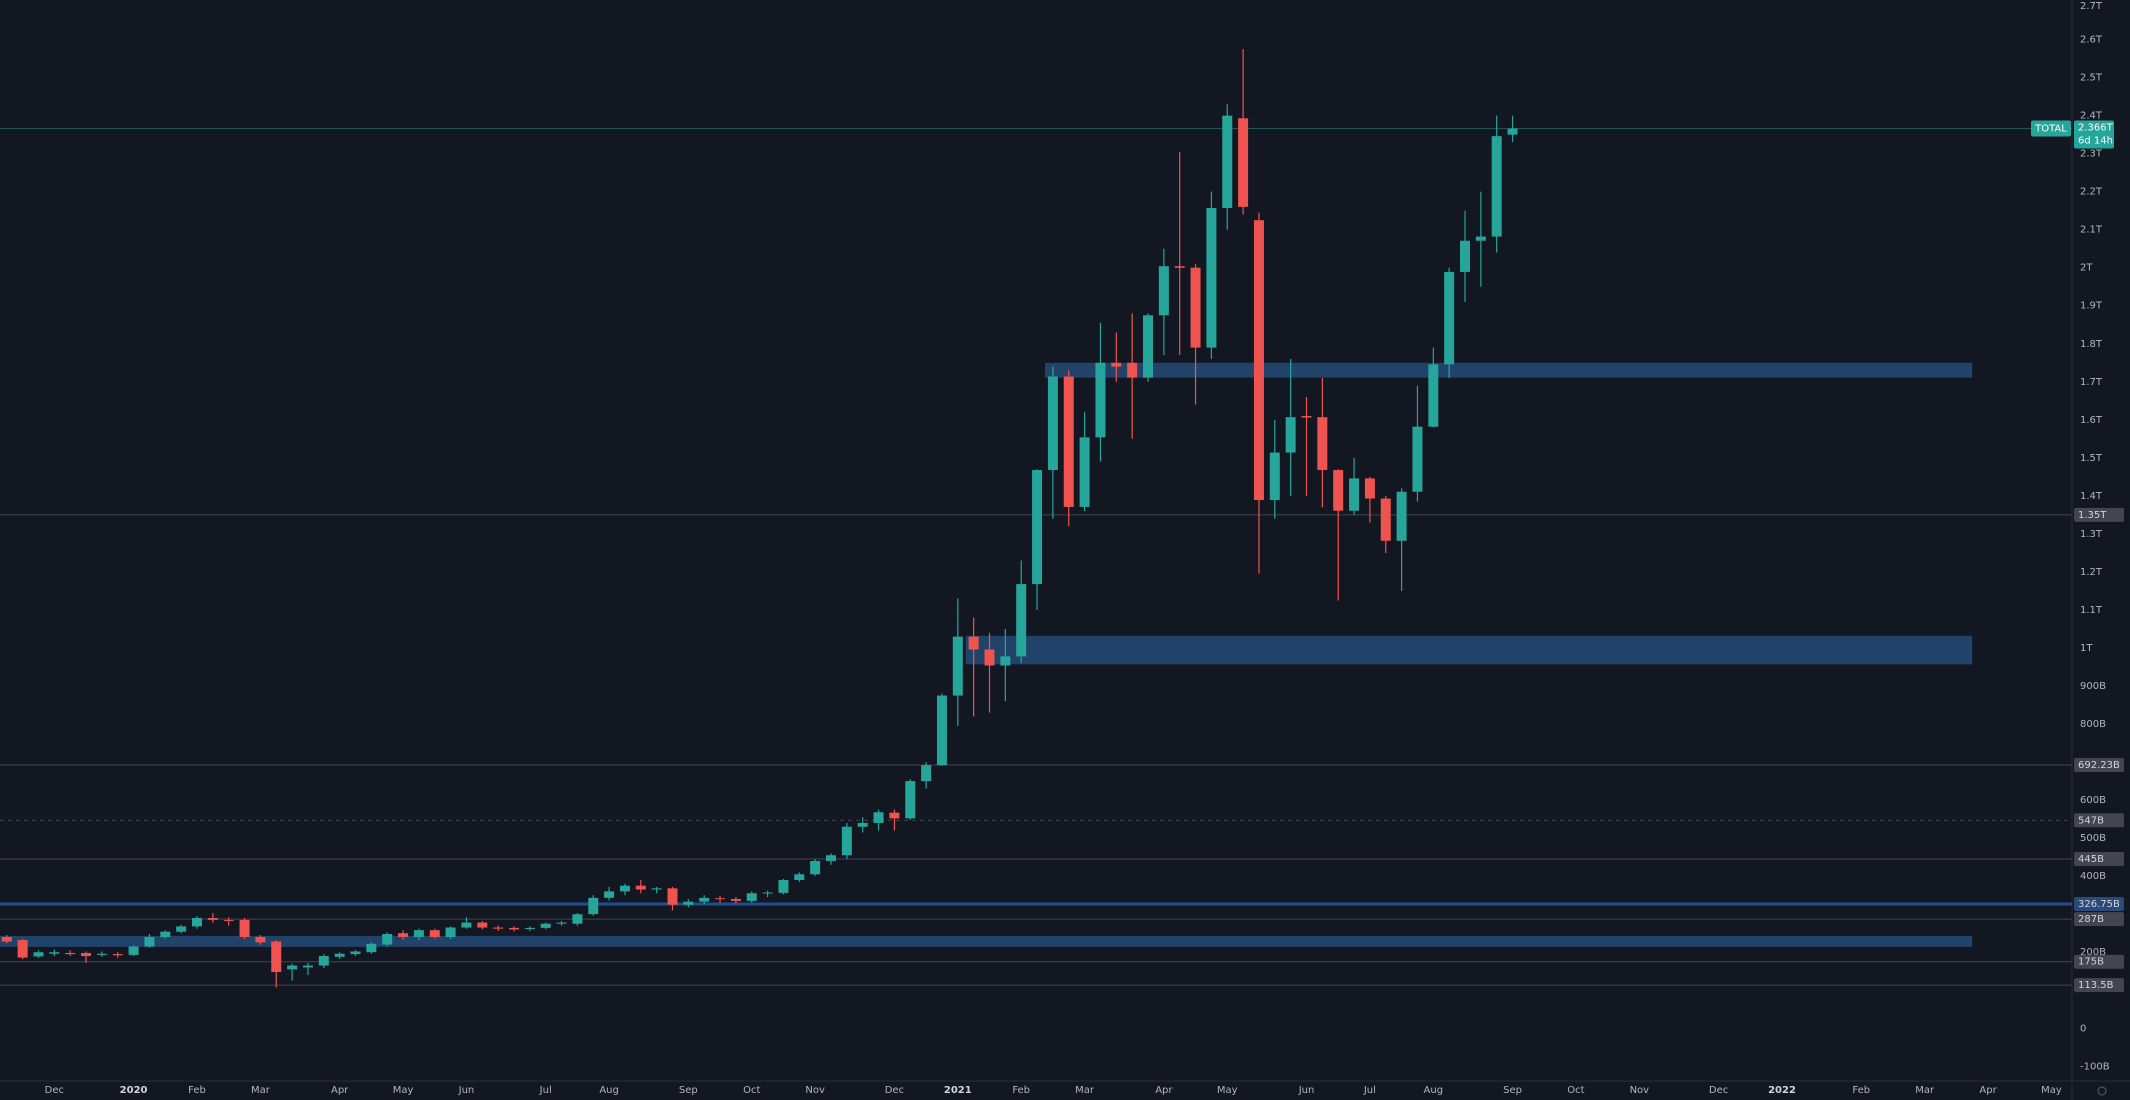  What do you see at coordinates (2091, 6) in the screenshot?
I see `y-tick-label: 2.7T` at bounding box center [2091, 6].